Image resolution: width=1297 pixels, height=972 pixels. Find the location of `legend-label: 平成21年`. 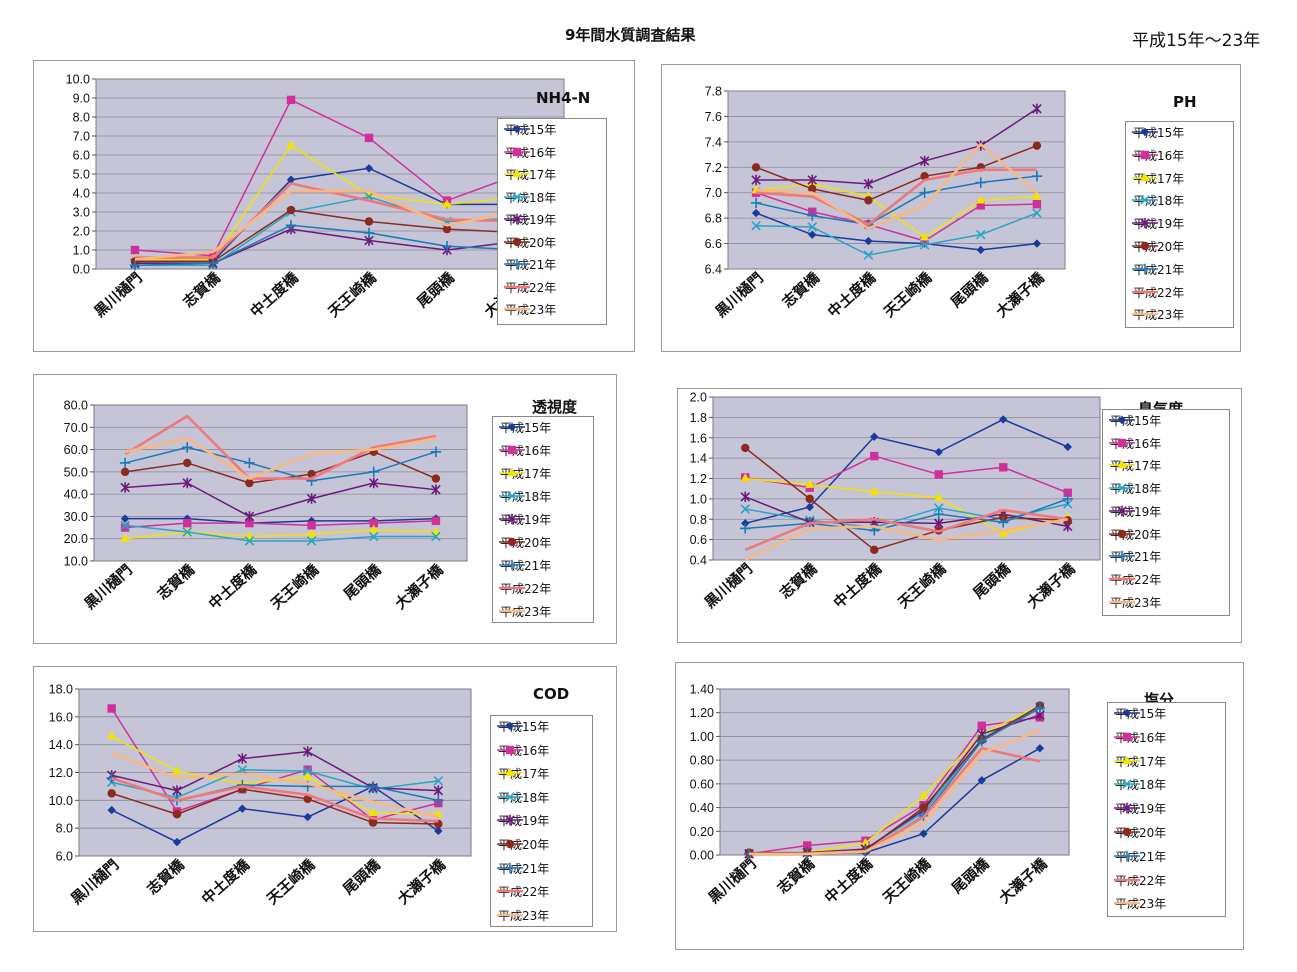

legend-label: 平成21年 is located at coordinates (526, 566).